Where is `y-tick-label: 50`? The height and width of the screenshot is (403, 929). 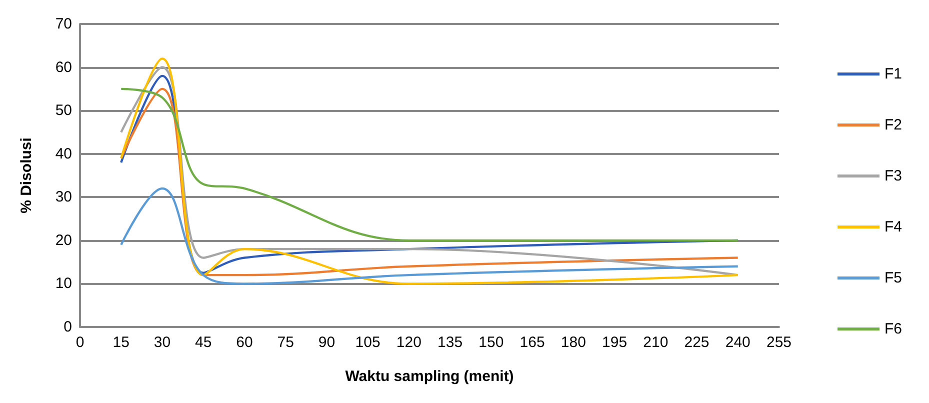
y-tick-label: 50 is located at coordinates (63, 111).